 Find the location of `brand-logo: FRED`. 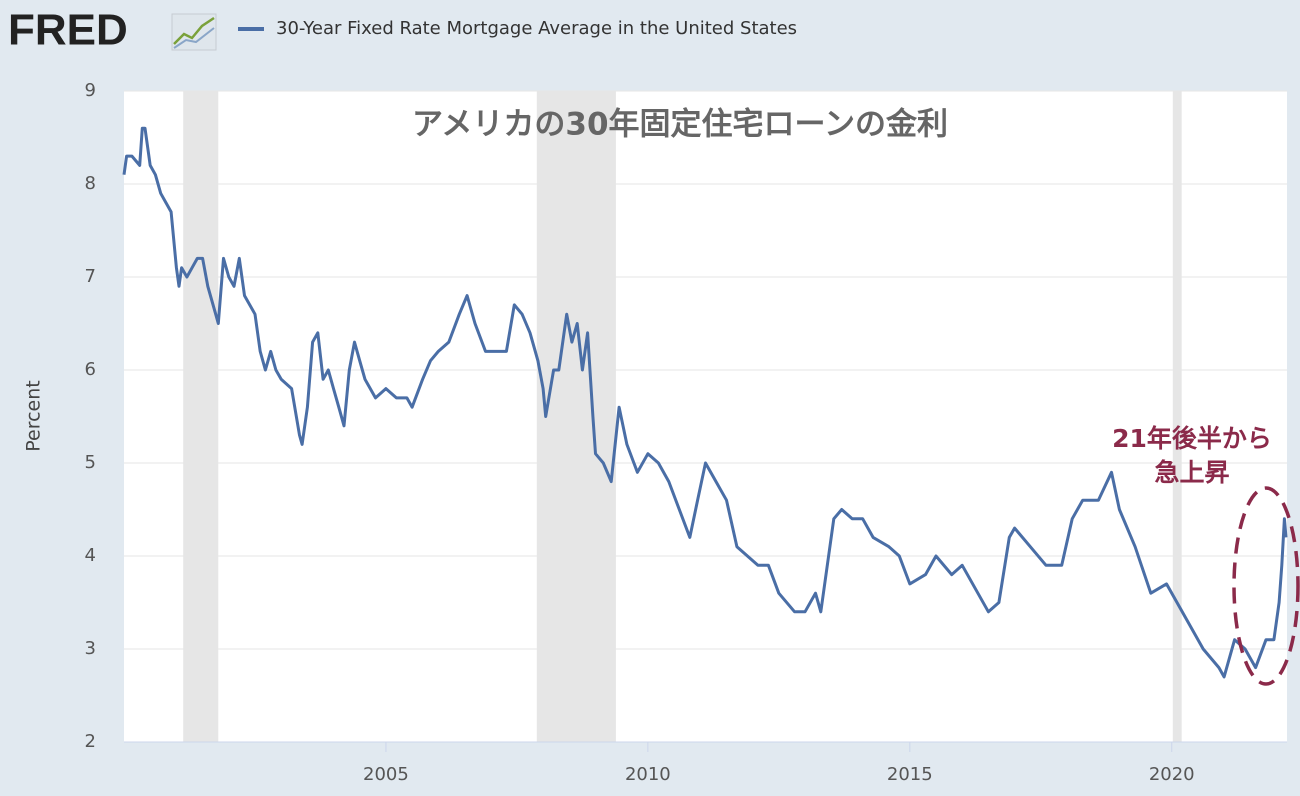

brand-logo: FRED is located at coordinates (68, 30).